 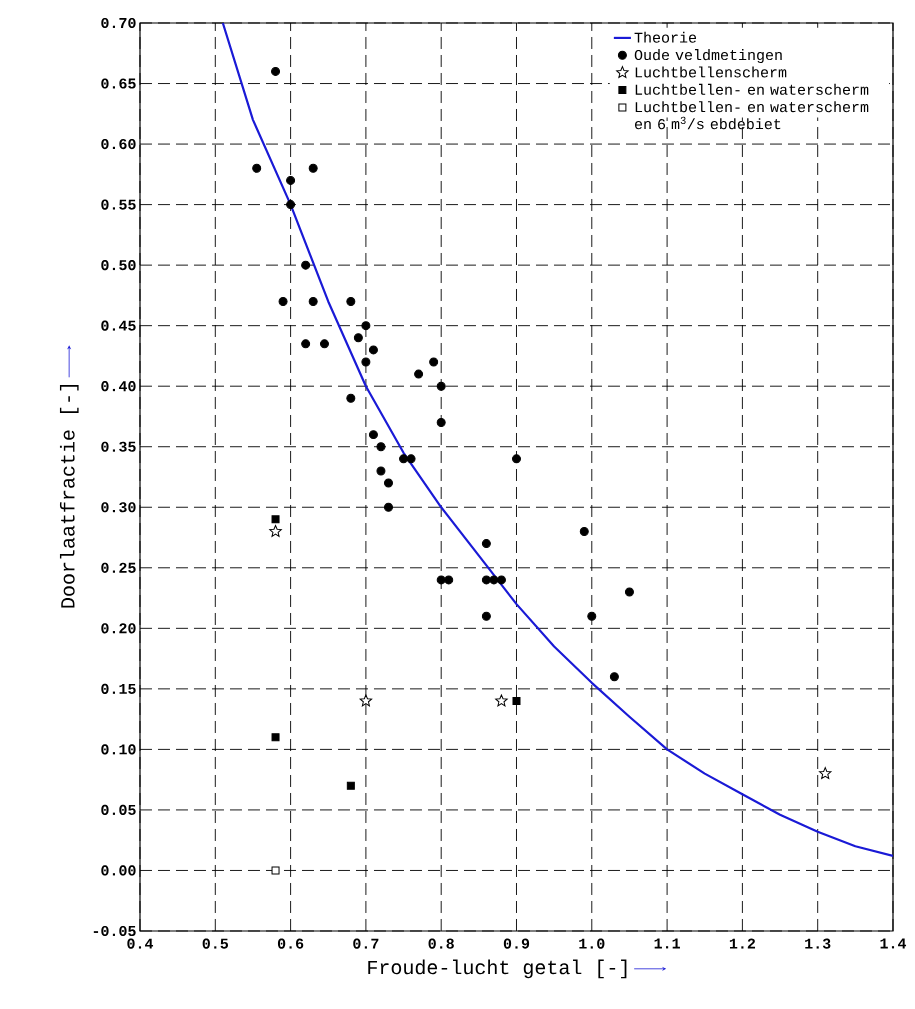 I want to click on x-tick-label: 0.9, so click(x=516, y=943).